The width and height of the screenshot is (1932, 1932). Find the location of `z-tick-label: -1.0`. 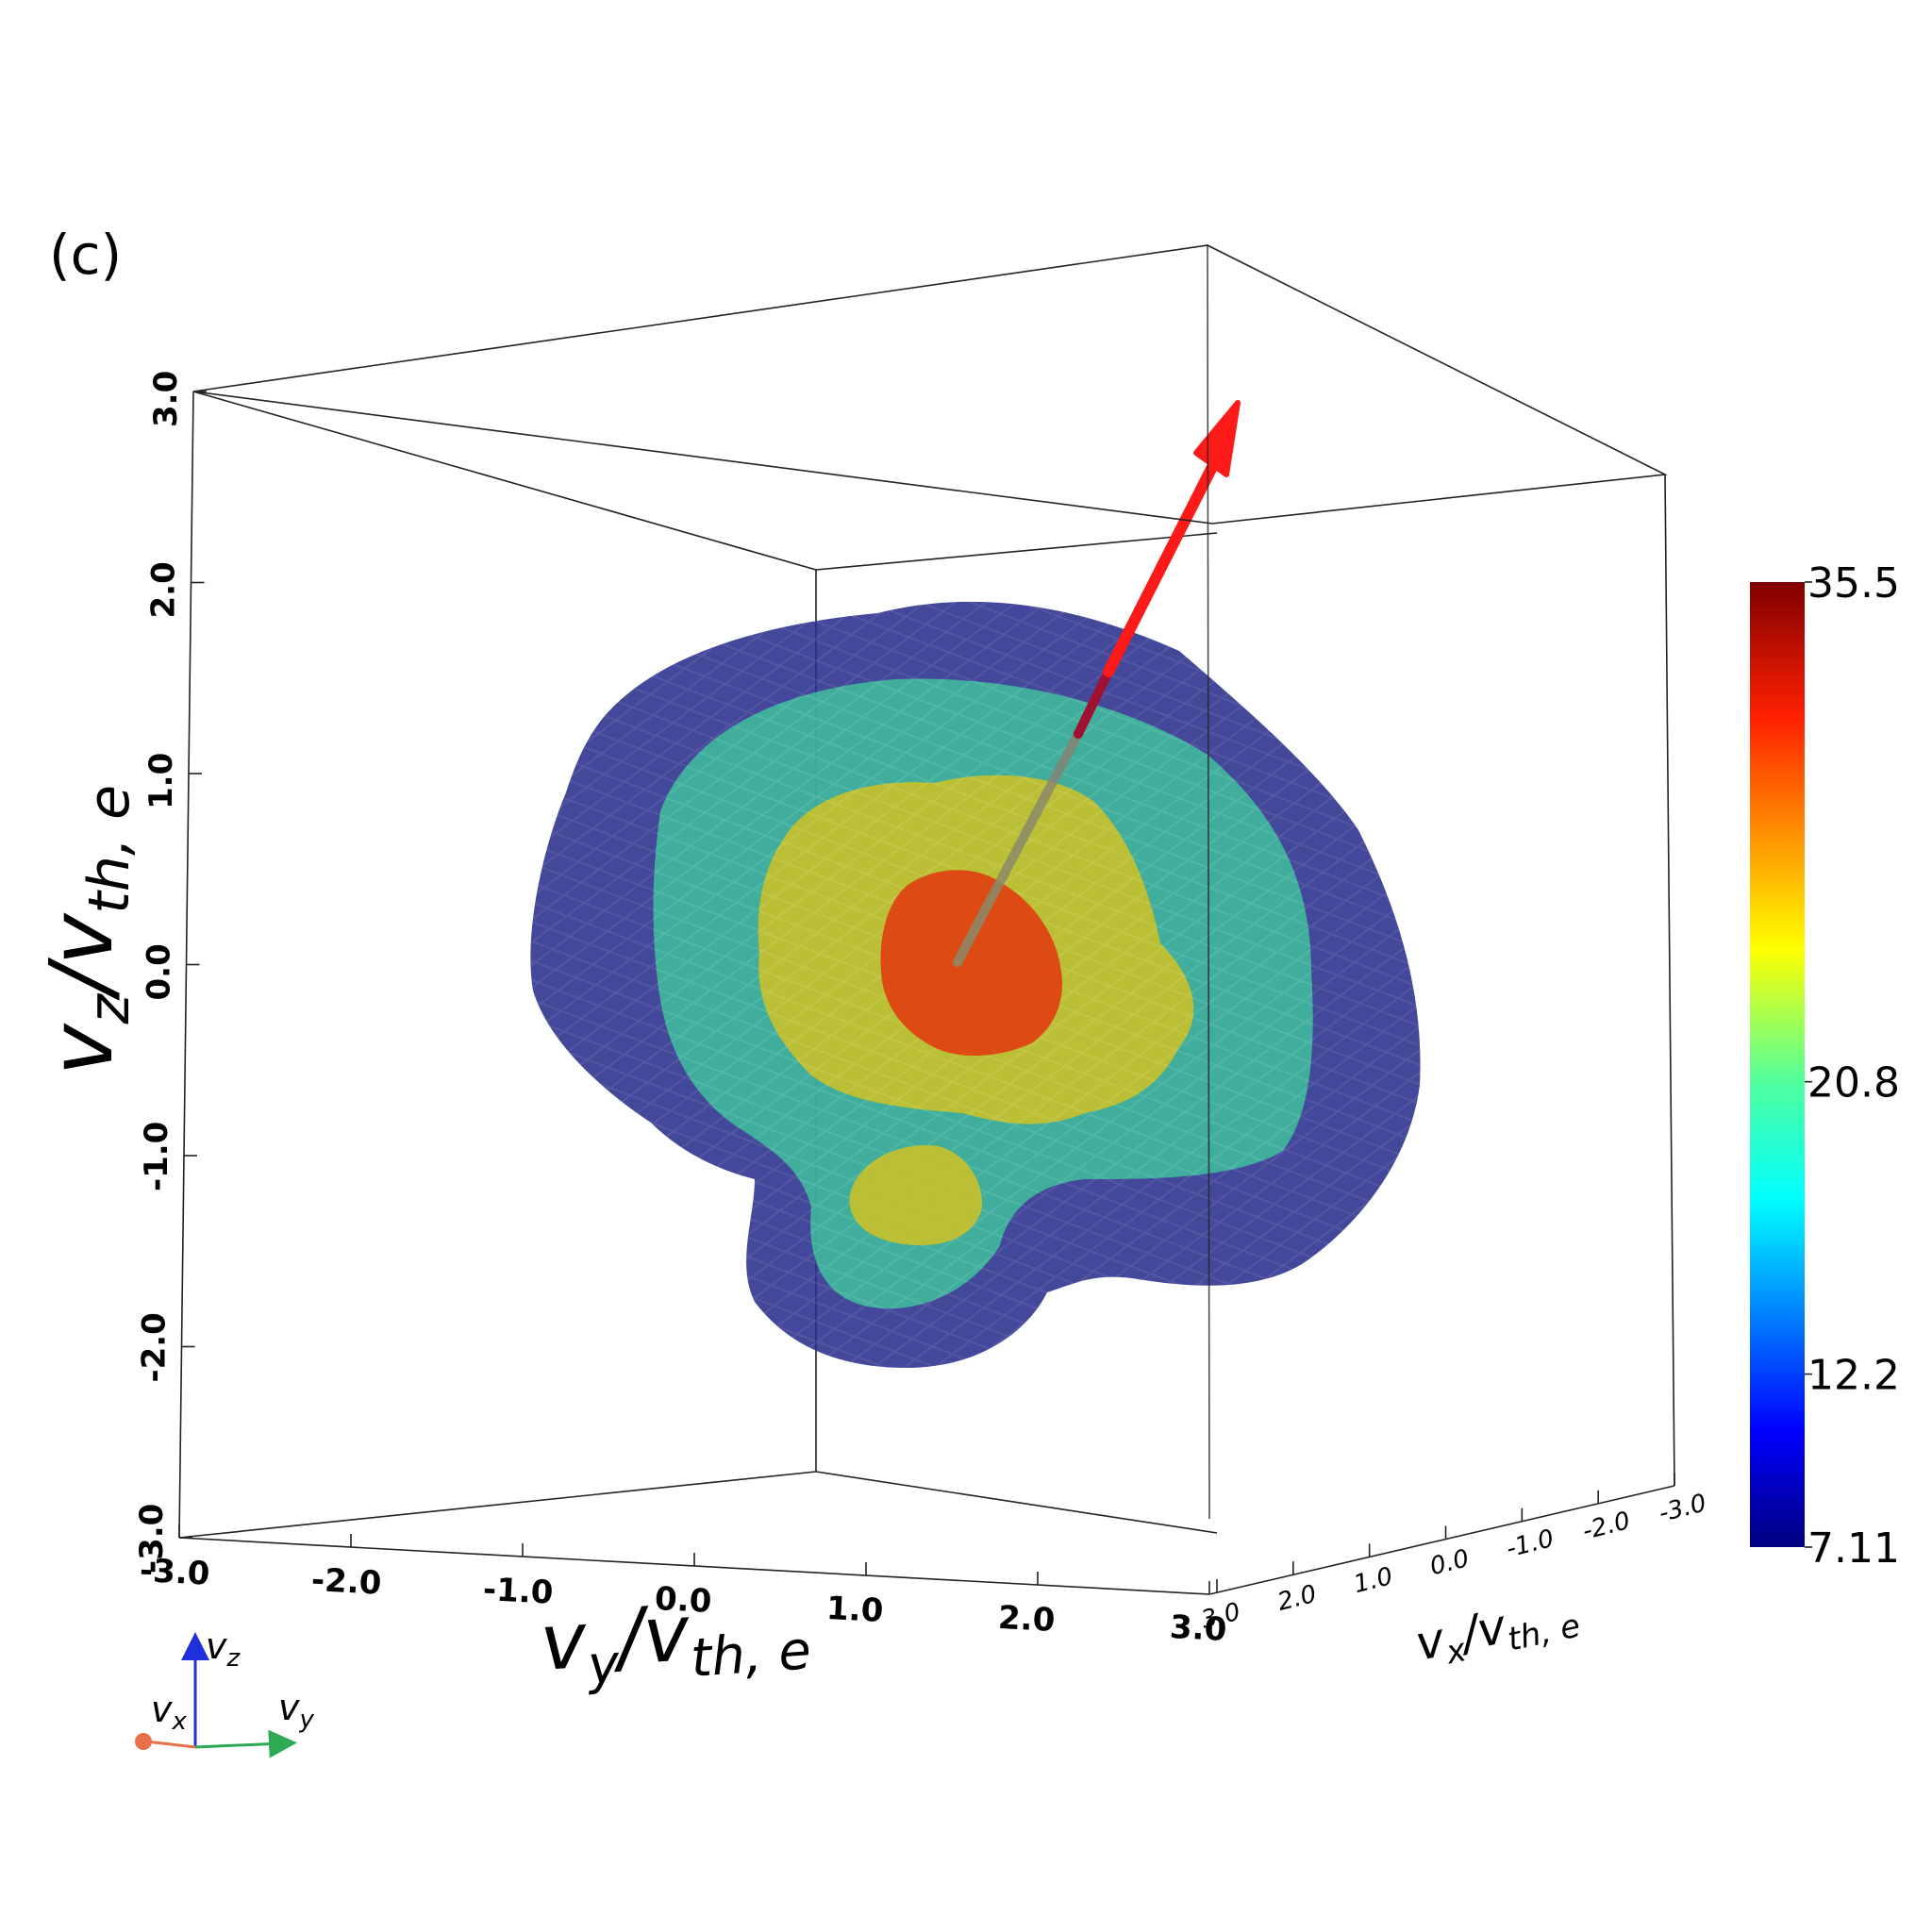

z-tick-label: -1.0 is located at coordinates (156, 1157).